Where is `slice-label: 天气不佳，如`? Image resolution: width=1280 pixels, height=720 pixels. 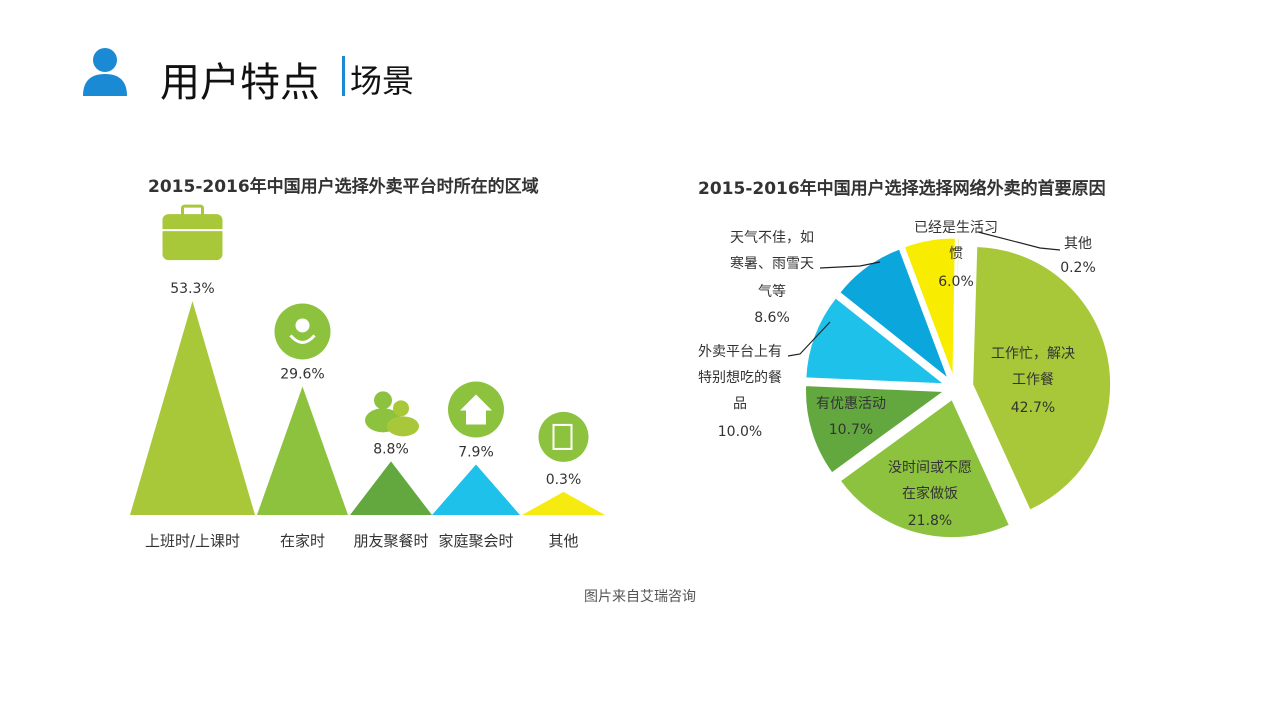
slice-label: 天气不佳，如 is located at coordinates (772, 238).